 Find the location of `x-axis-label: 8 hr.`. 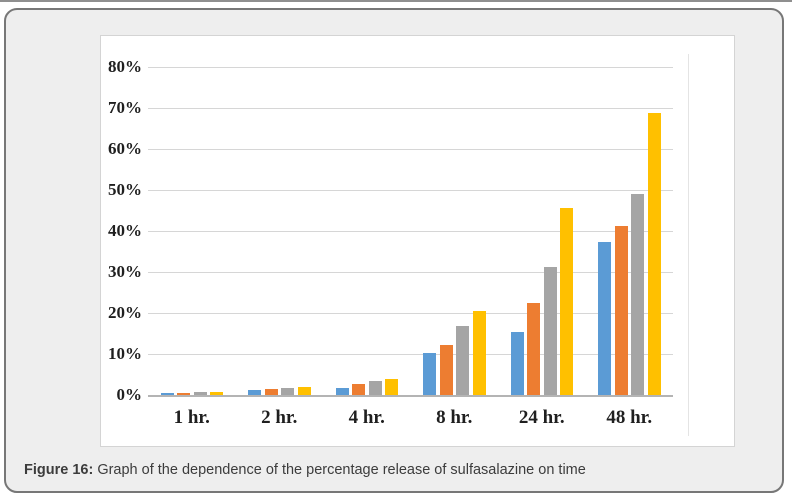

x-axis-label: 8 hr. is located at coordinates (454, 417).